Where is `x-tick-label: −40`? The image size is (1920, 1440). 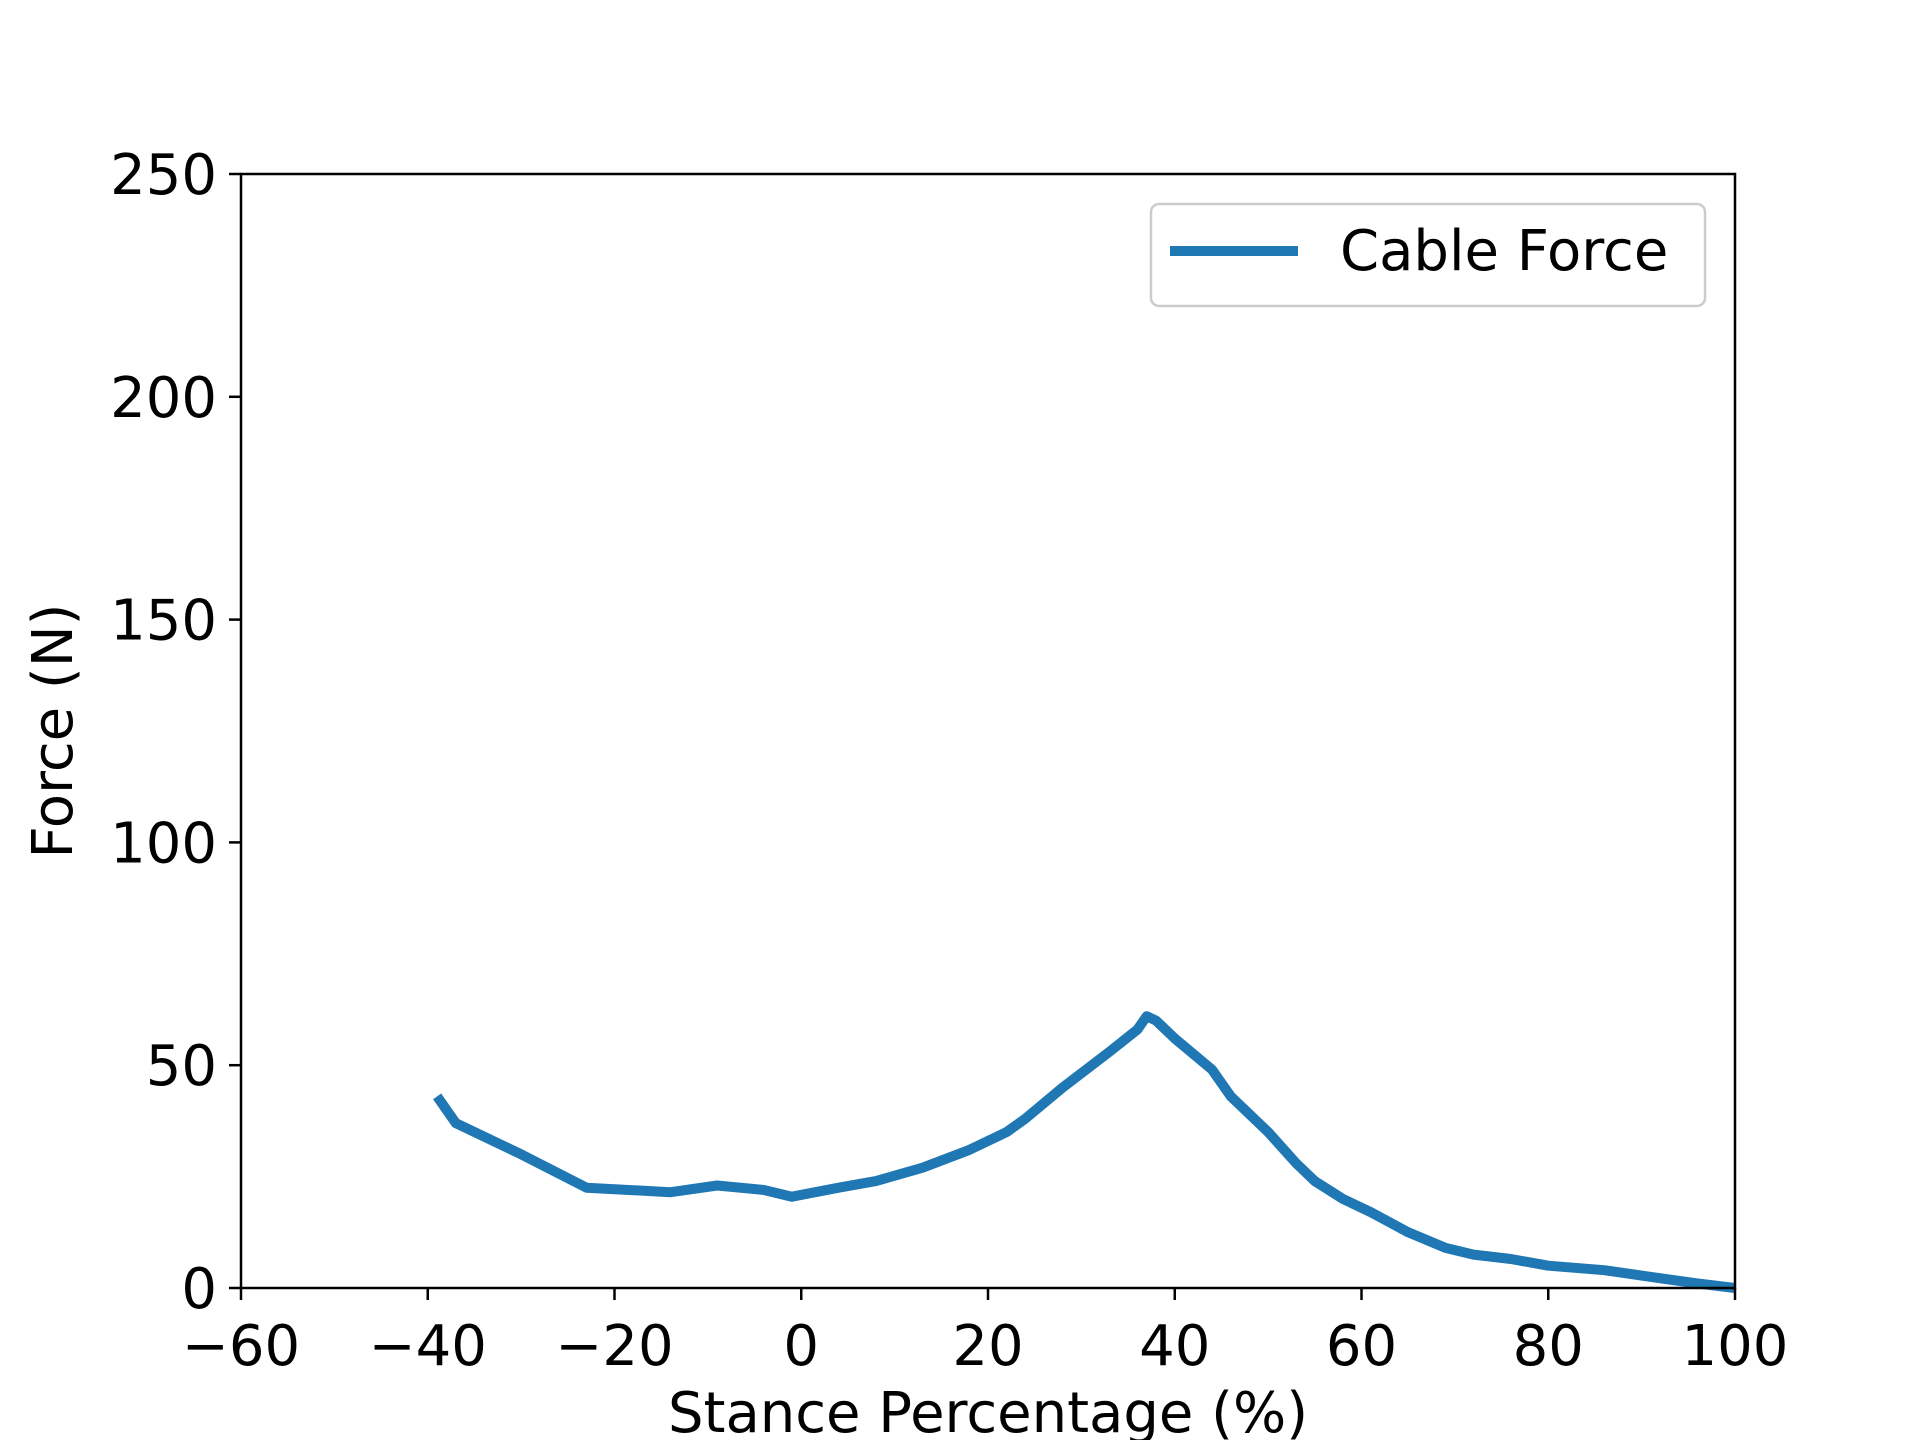 x-tick-label: −40 is located at coordinates (428, 1346).